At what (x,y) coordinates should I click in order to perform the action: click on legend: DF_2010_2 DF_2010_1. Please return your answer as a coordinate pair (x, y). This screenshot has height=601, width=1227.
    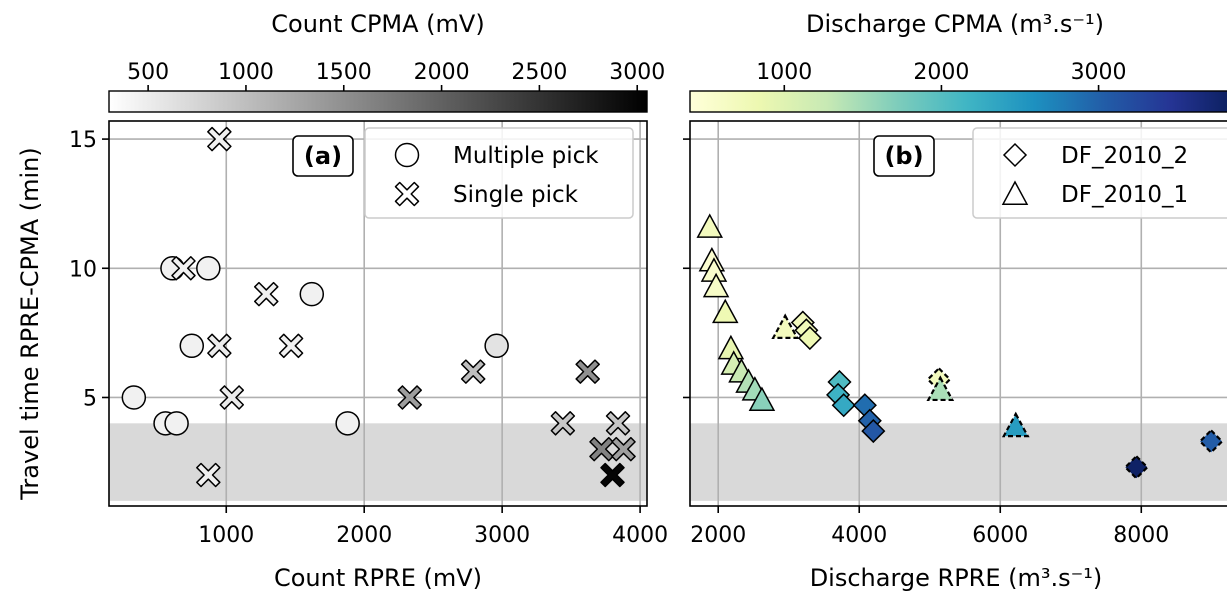
    Looking at the image, I should click on (1099, 173).